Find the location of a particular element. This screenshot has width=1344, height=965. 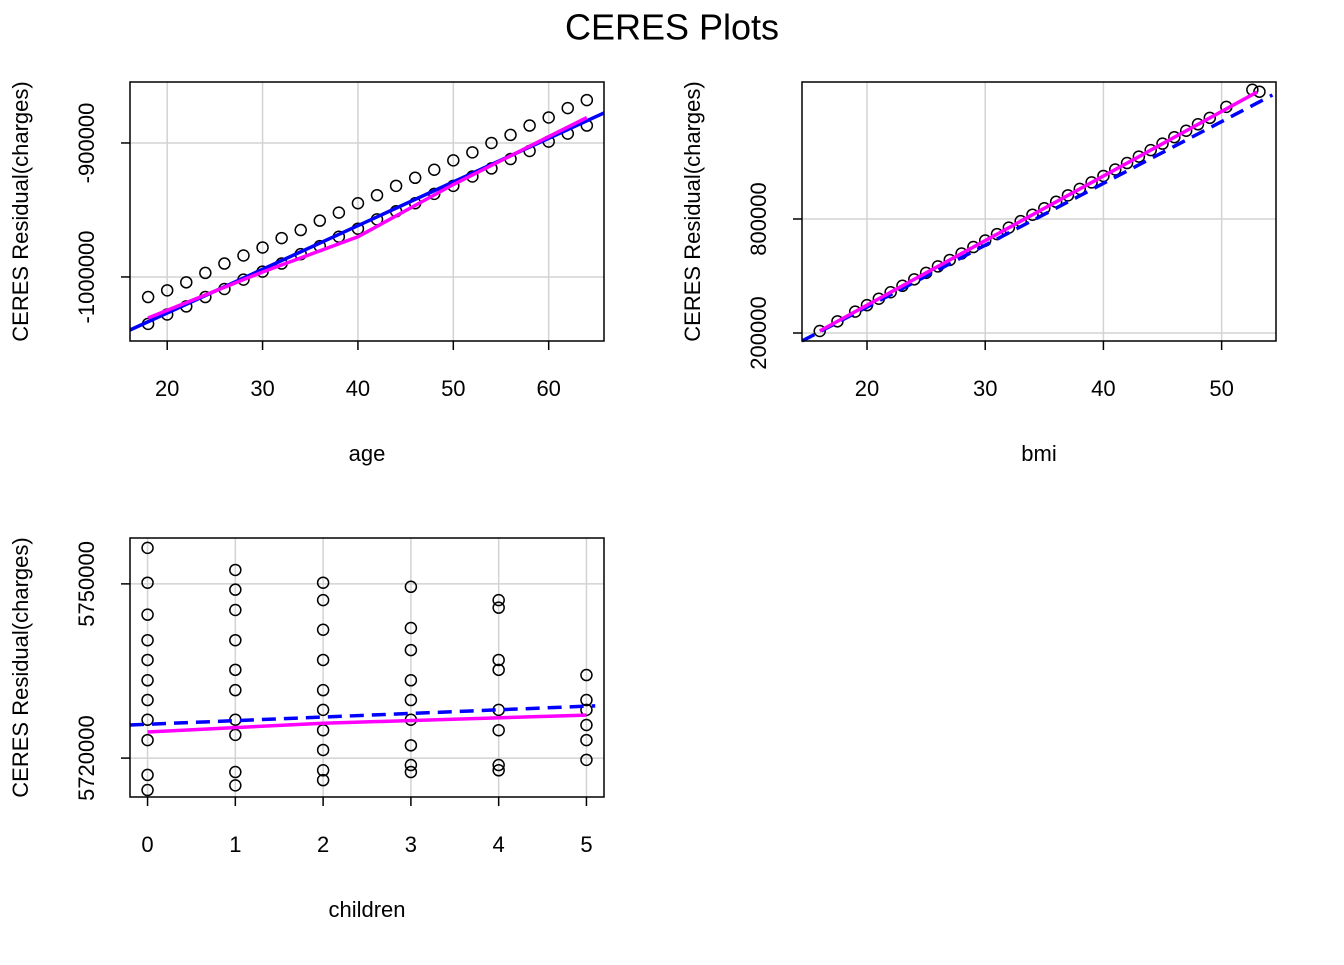

x-tick-label: 5 is located at coordinates (586, 844).